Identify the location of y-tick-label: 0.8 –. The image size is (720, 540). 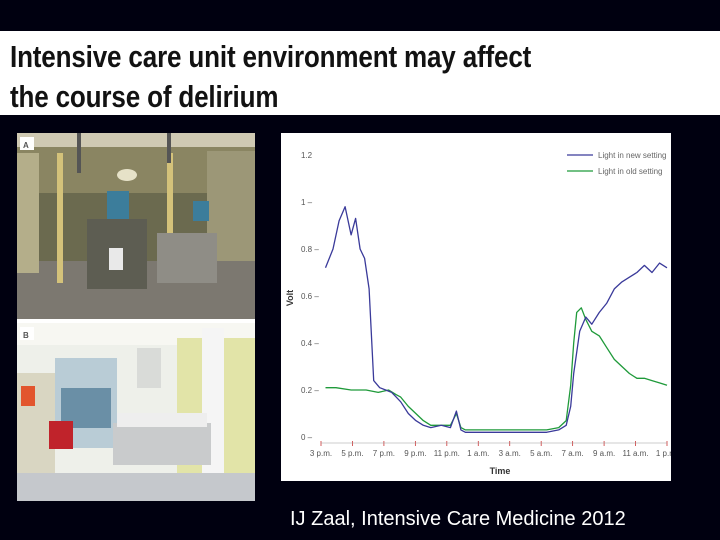
(310, 249).